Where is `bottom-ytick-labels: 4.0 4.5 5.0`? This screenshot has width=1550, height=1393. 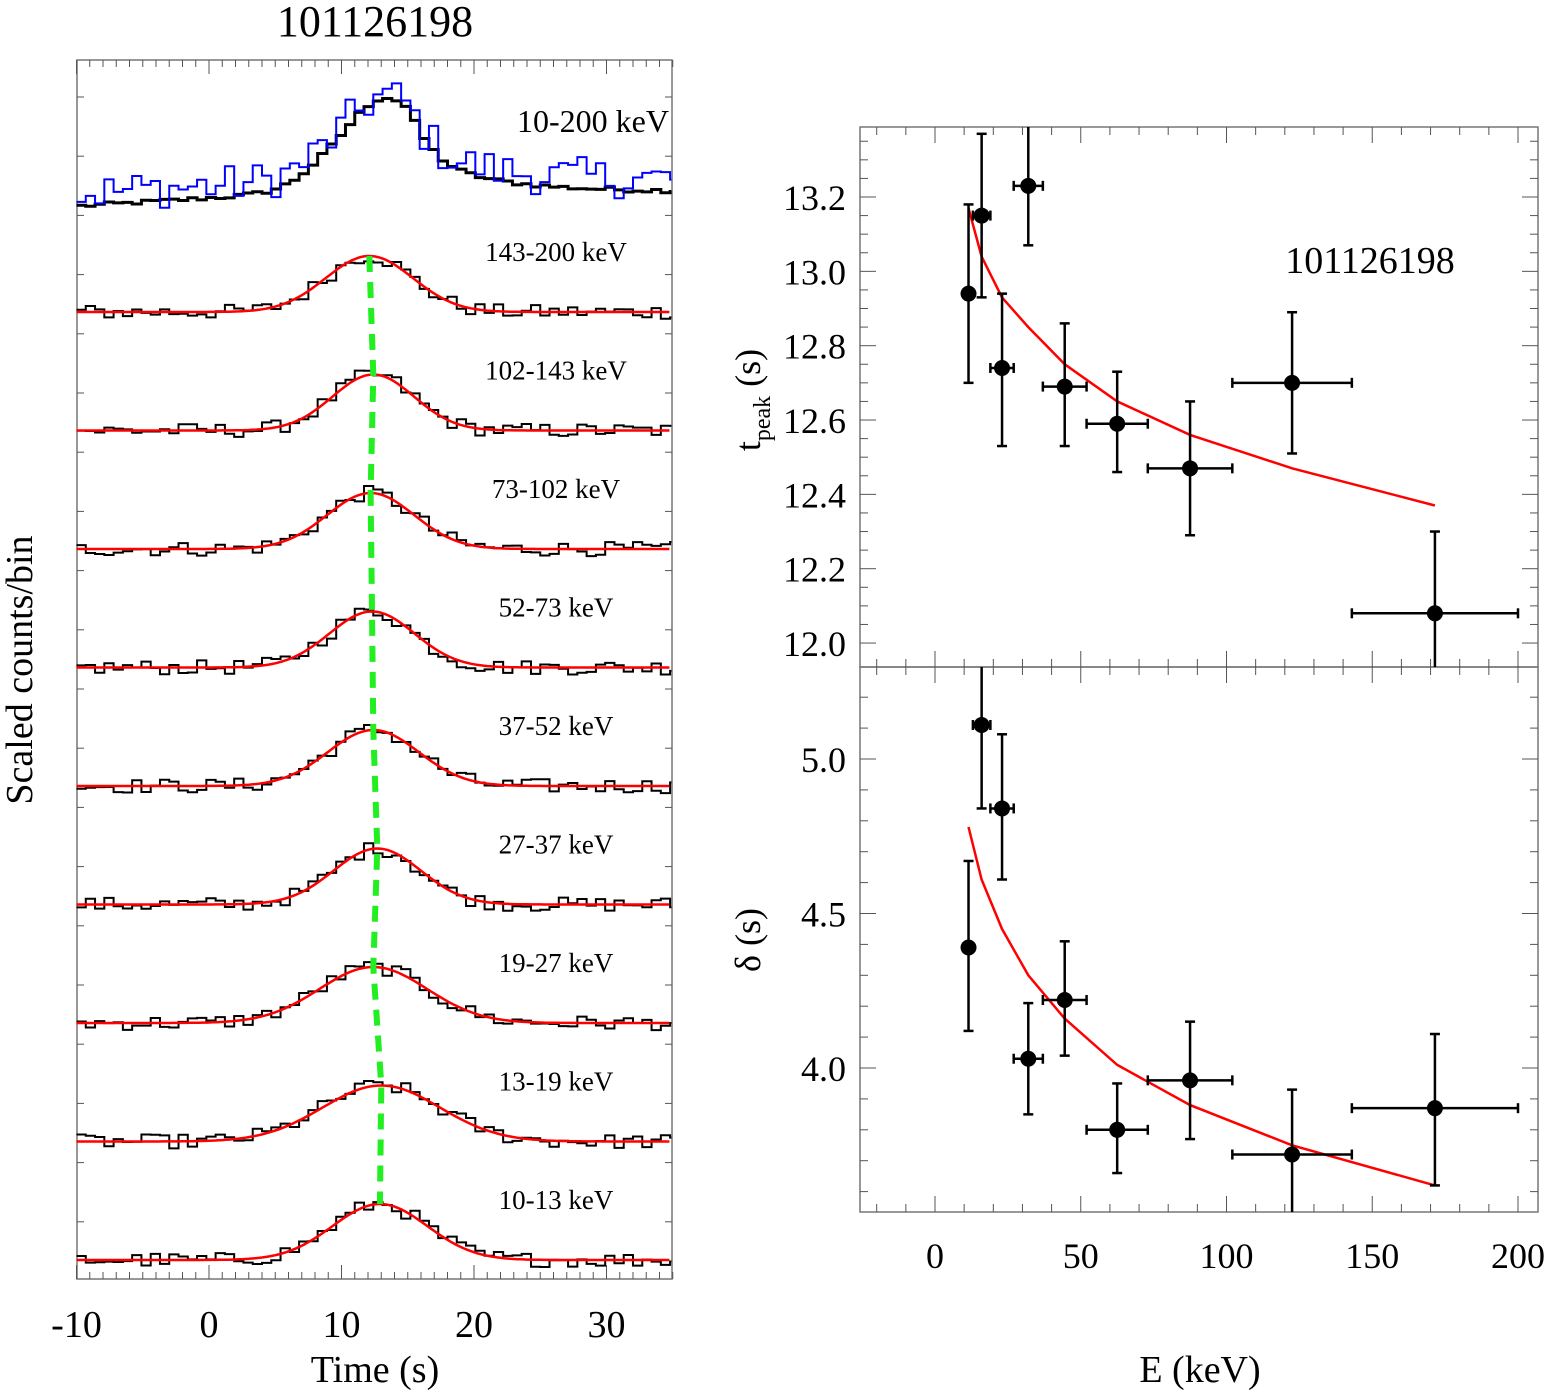 bottom-ytick-labels: 4.0 4.5 5.0 is located at coordinates (823, 914).